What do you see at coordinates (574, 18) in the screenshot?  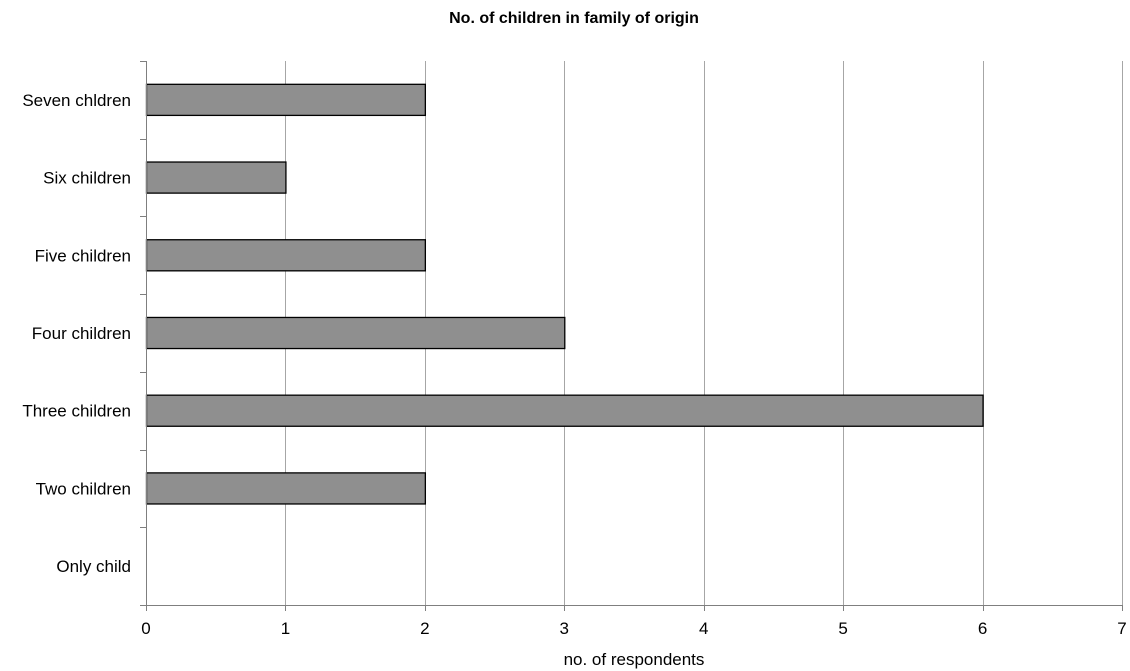 I see `chart-title: No. of children in family of origin` at bounding box center [574, 18].